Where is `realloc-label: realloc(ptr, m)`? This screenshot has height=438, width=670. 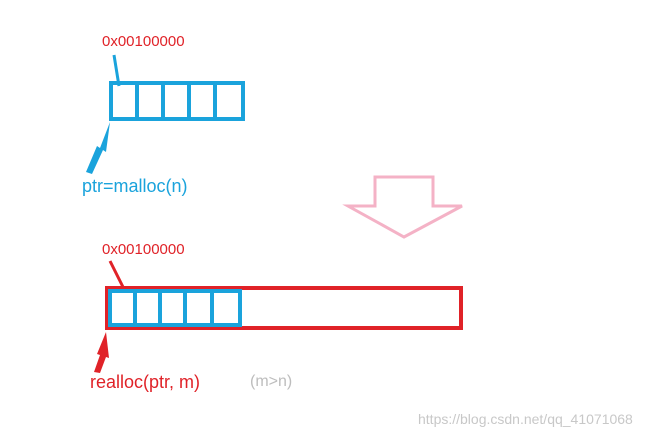
realloc-label: realloc(ptr, m) is located at coordinates (145, 382).